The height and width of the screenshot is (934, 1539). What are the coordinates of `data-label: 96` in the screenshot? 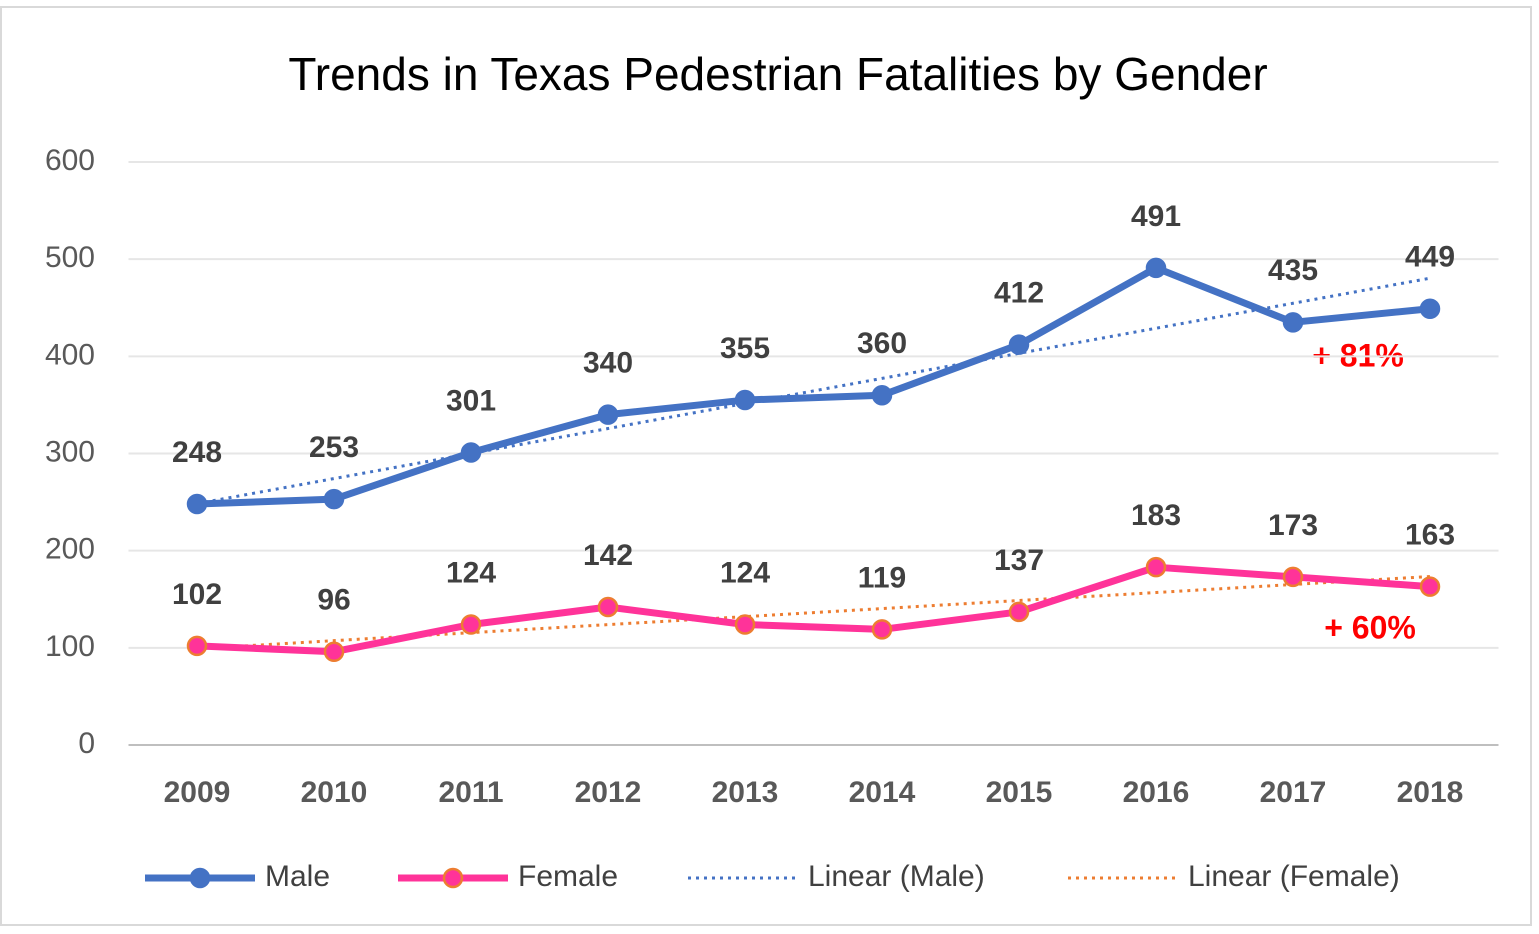 It's located at (333, 600).